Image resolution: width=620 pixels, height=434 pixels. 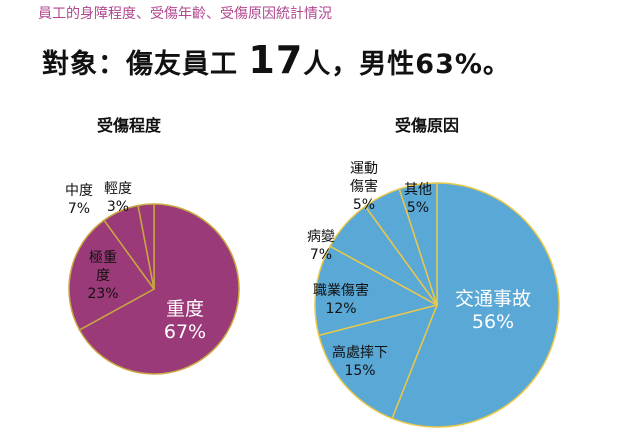 I want to click on slice-label-illness: 病變 7%, so click(x=321, y=246).